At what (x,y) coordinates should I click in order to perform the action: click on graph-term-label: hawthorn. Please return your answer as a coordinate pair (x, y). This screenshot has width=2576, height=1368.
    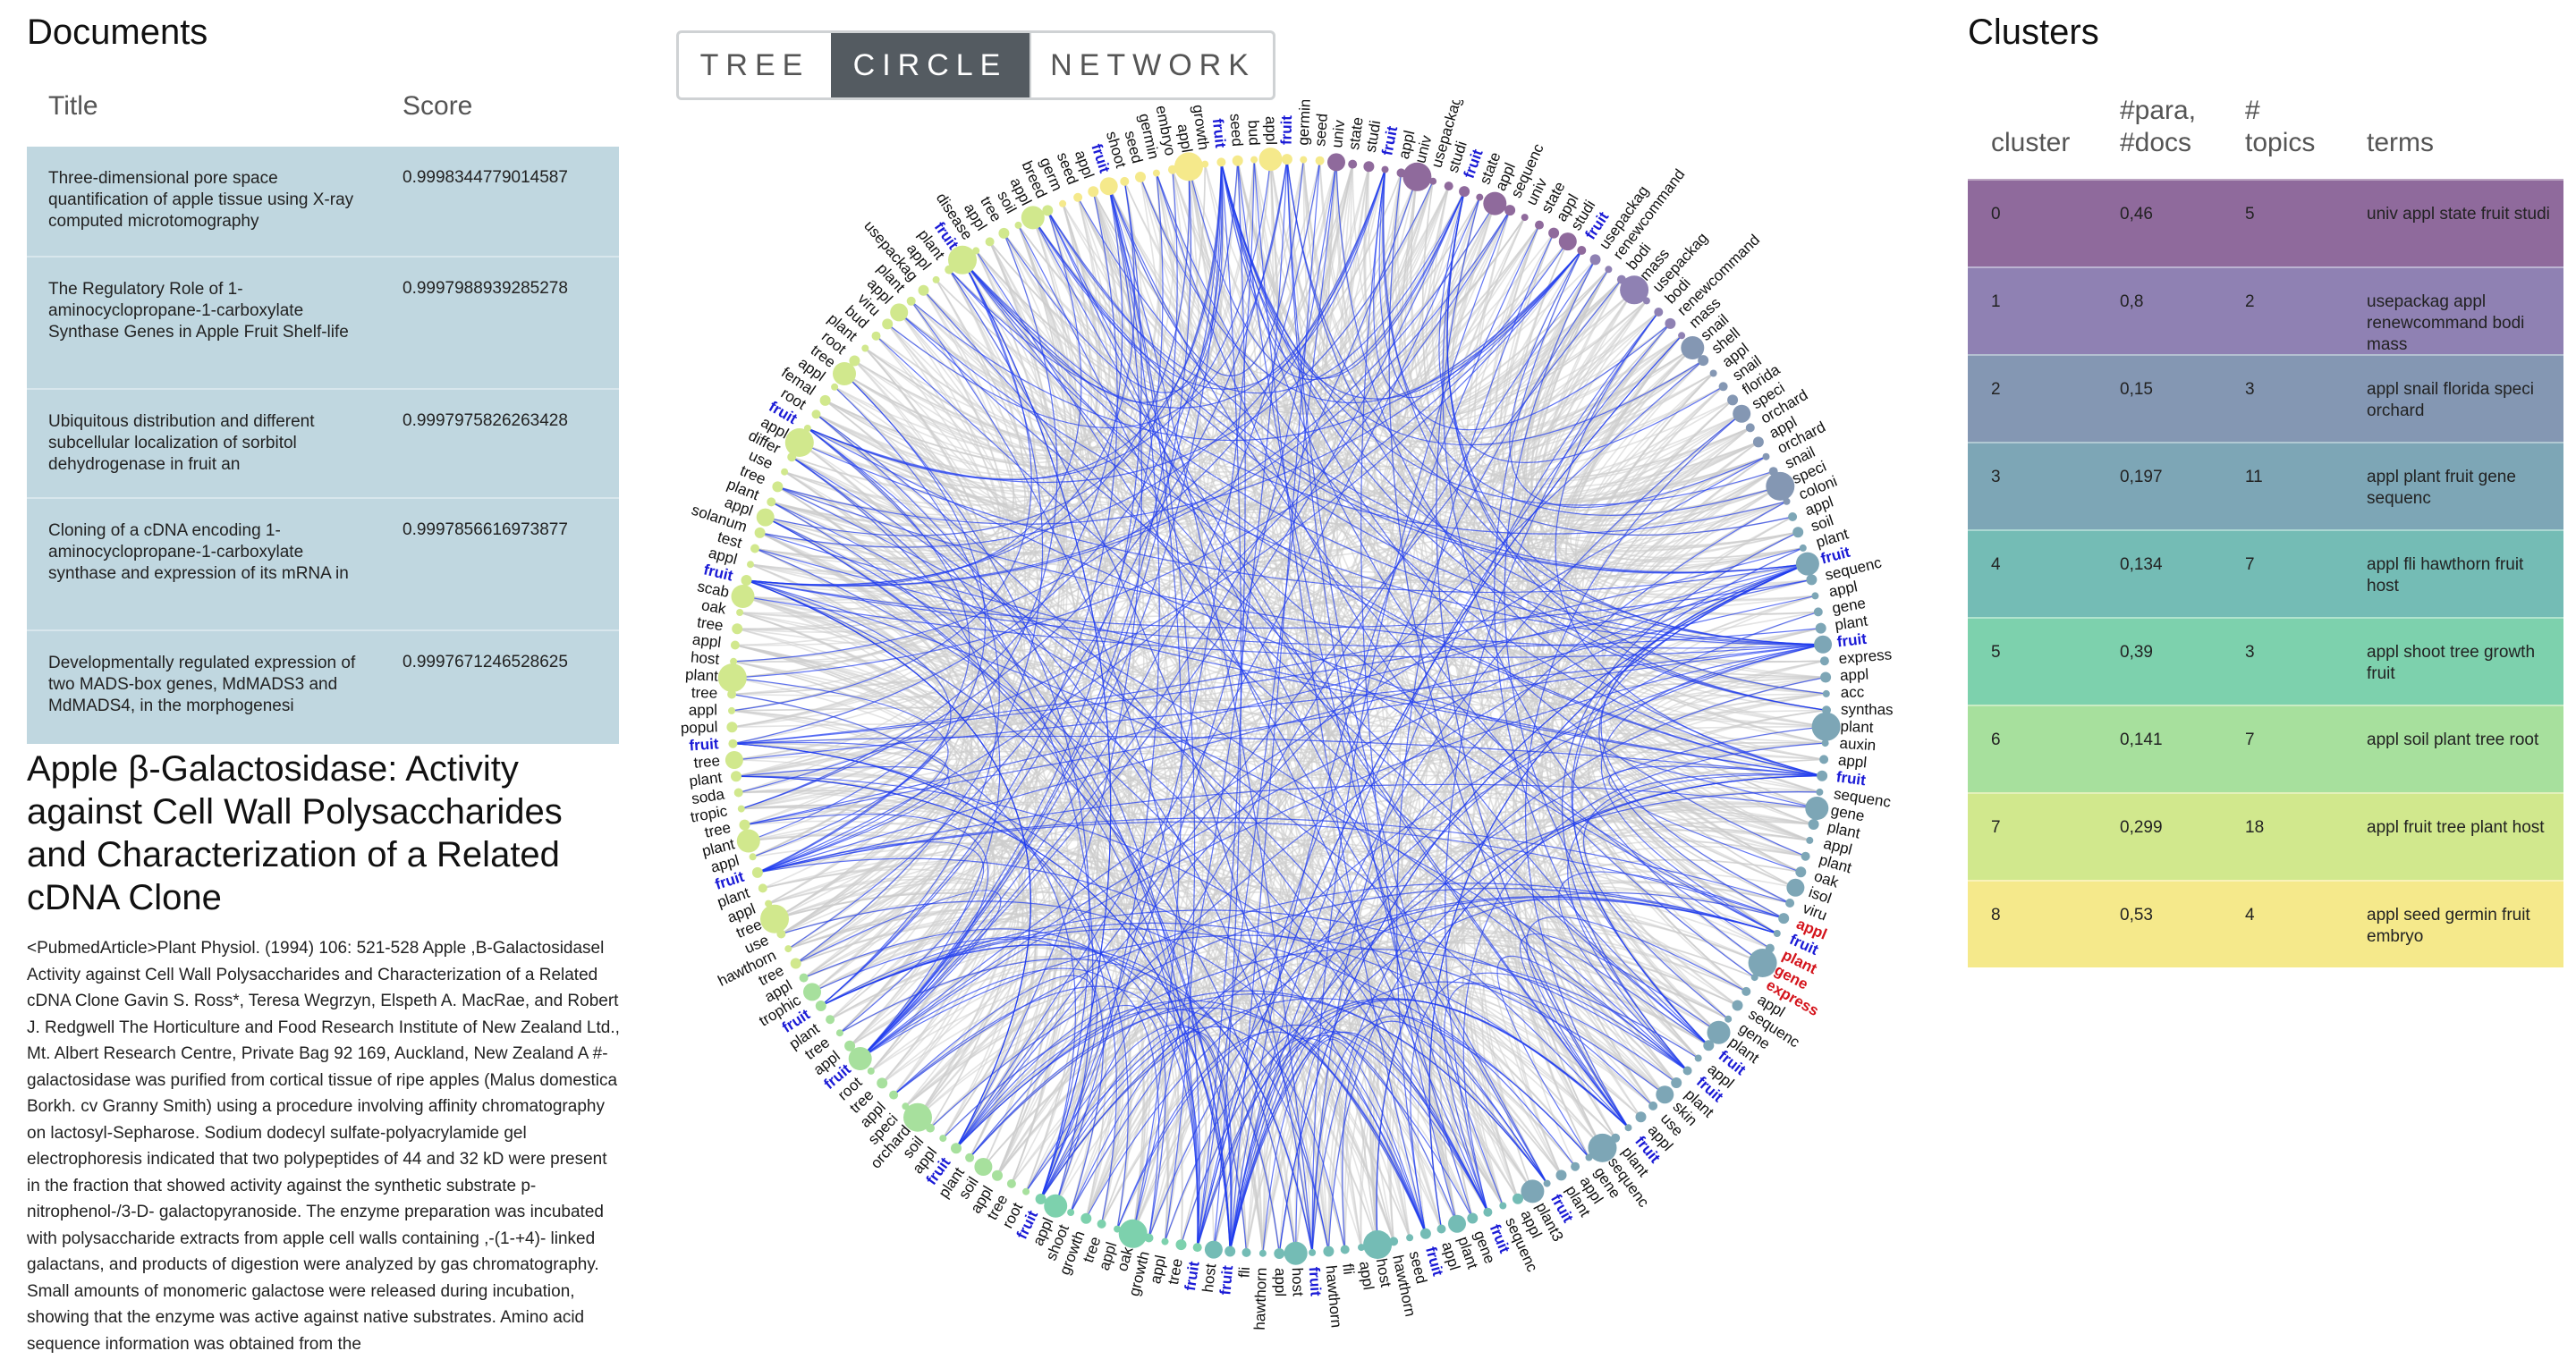
    Looking at the image, I should click on (1260, 1298).